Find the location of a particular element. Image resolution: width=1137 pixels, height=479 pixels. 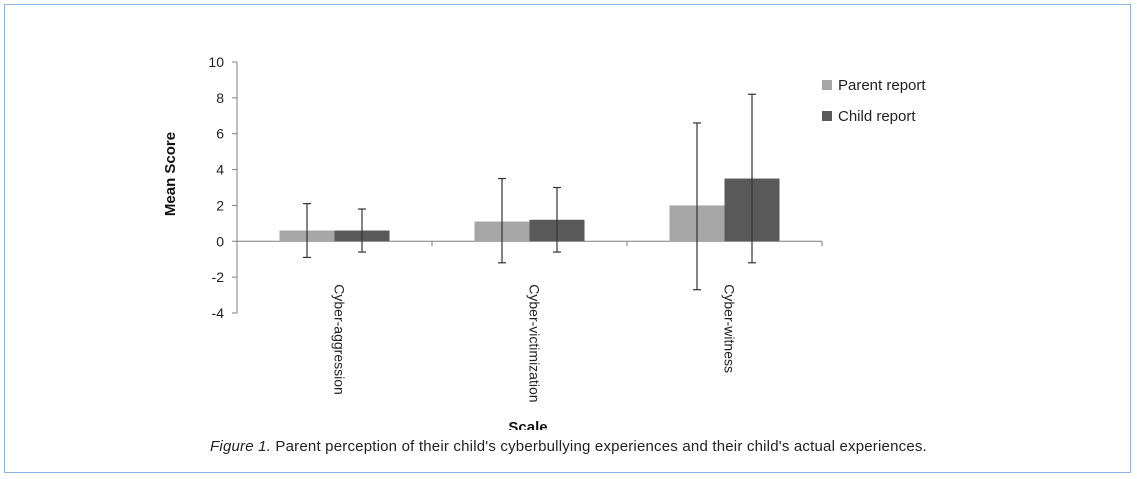

y-tick-label: -4 is located at coordinates (218, 313).